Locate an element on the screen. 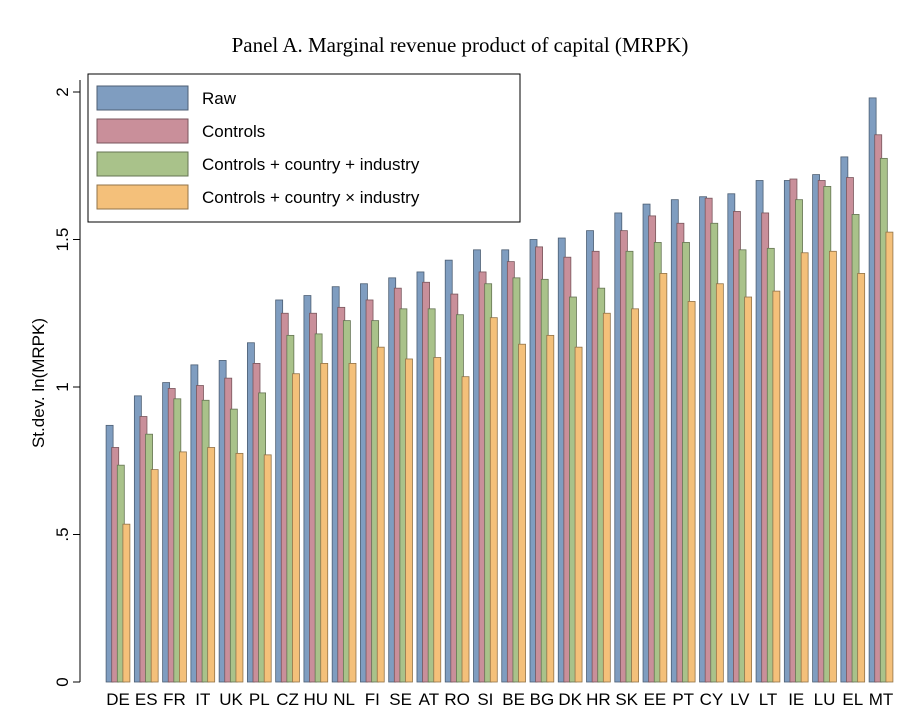 Image resolution: width=907 pixels, height=720 pixels. x-tick-label: SI is located at coordinates (485, 699).